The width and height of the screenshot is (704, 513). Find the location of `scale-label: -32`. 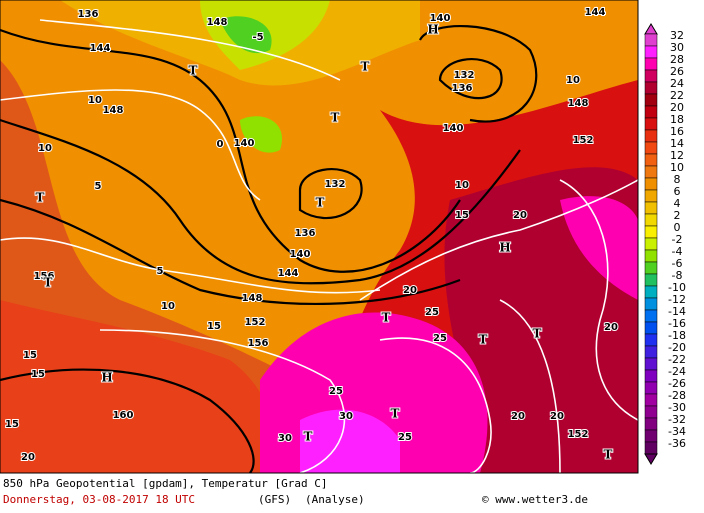

scale-label: -32 is located at coordinates (677, 419).